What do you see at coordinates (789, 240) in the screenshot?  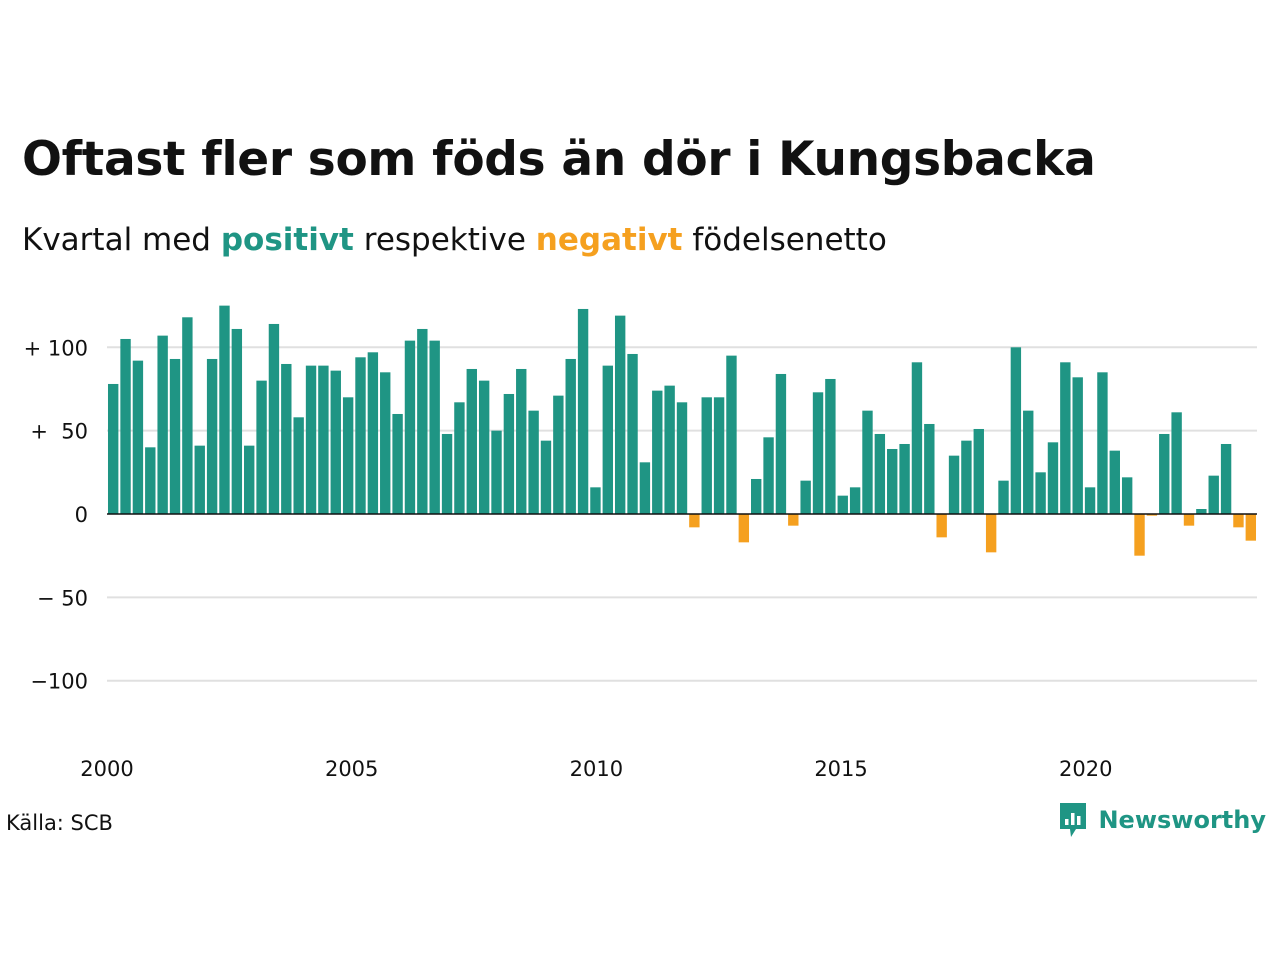 I see `subtitle-suffix: födelsenetto` at bounding box center [789, 240].